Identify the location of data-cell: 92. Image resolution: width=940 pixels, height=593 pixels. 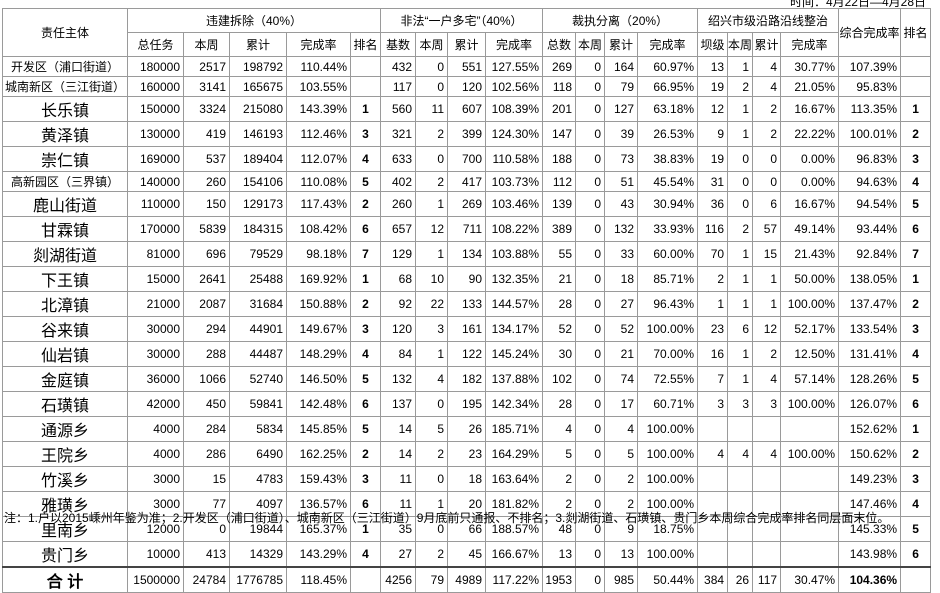
(398, 304).